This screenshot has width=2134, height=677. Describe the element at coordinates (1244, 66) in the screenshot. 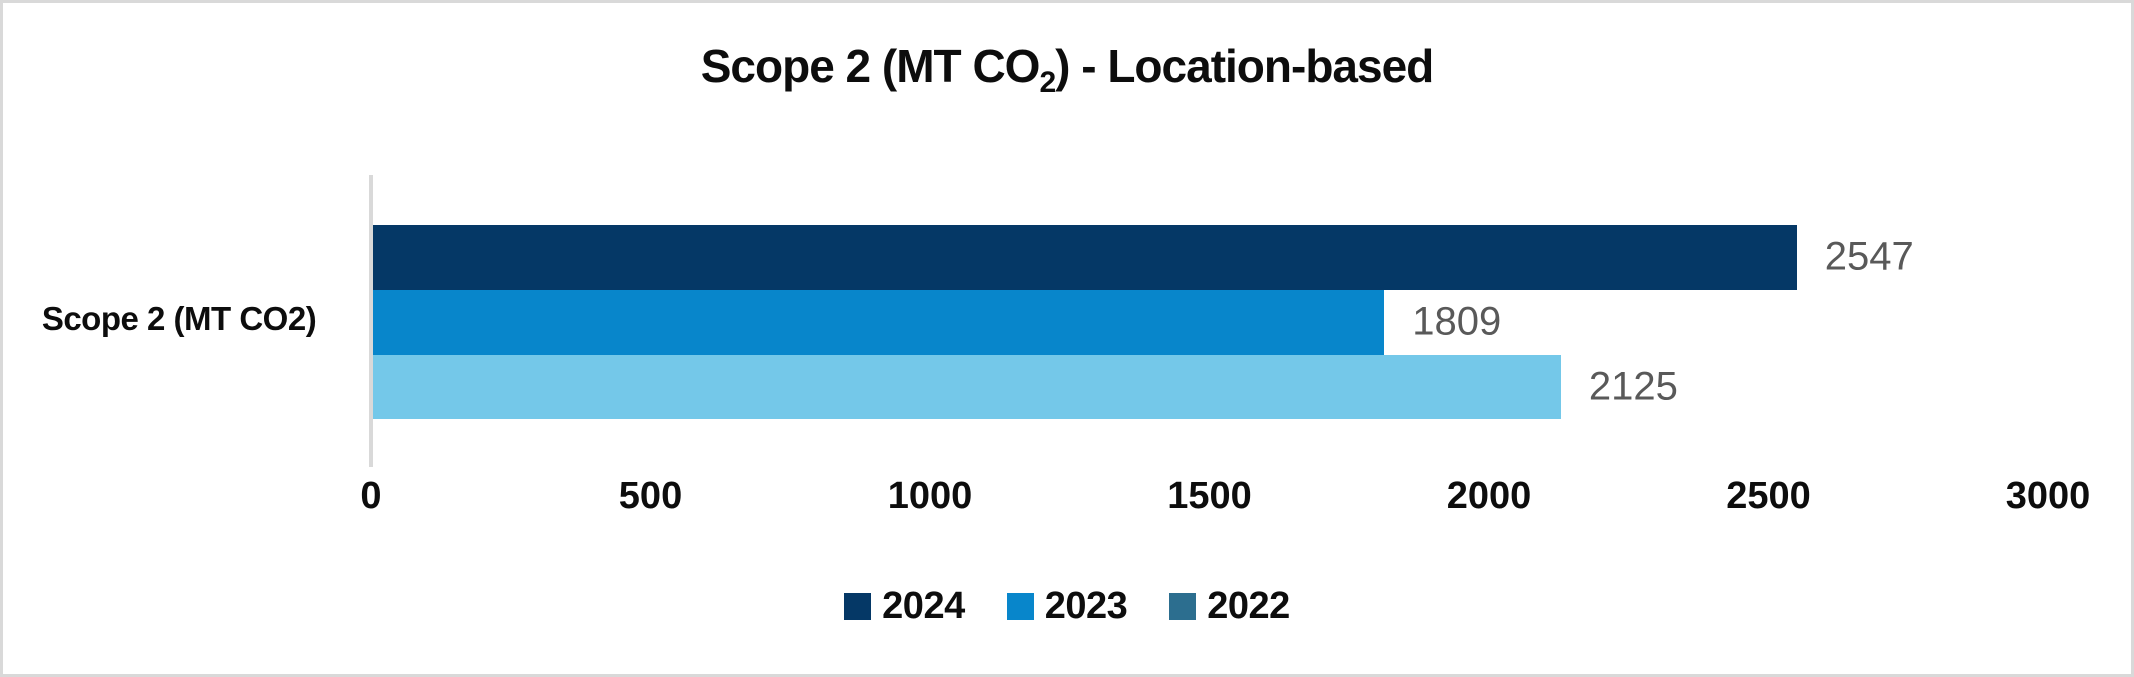

I see `chart-title-suffix: ) - Location-based` at that location.